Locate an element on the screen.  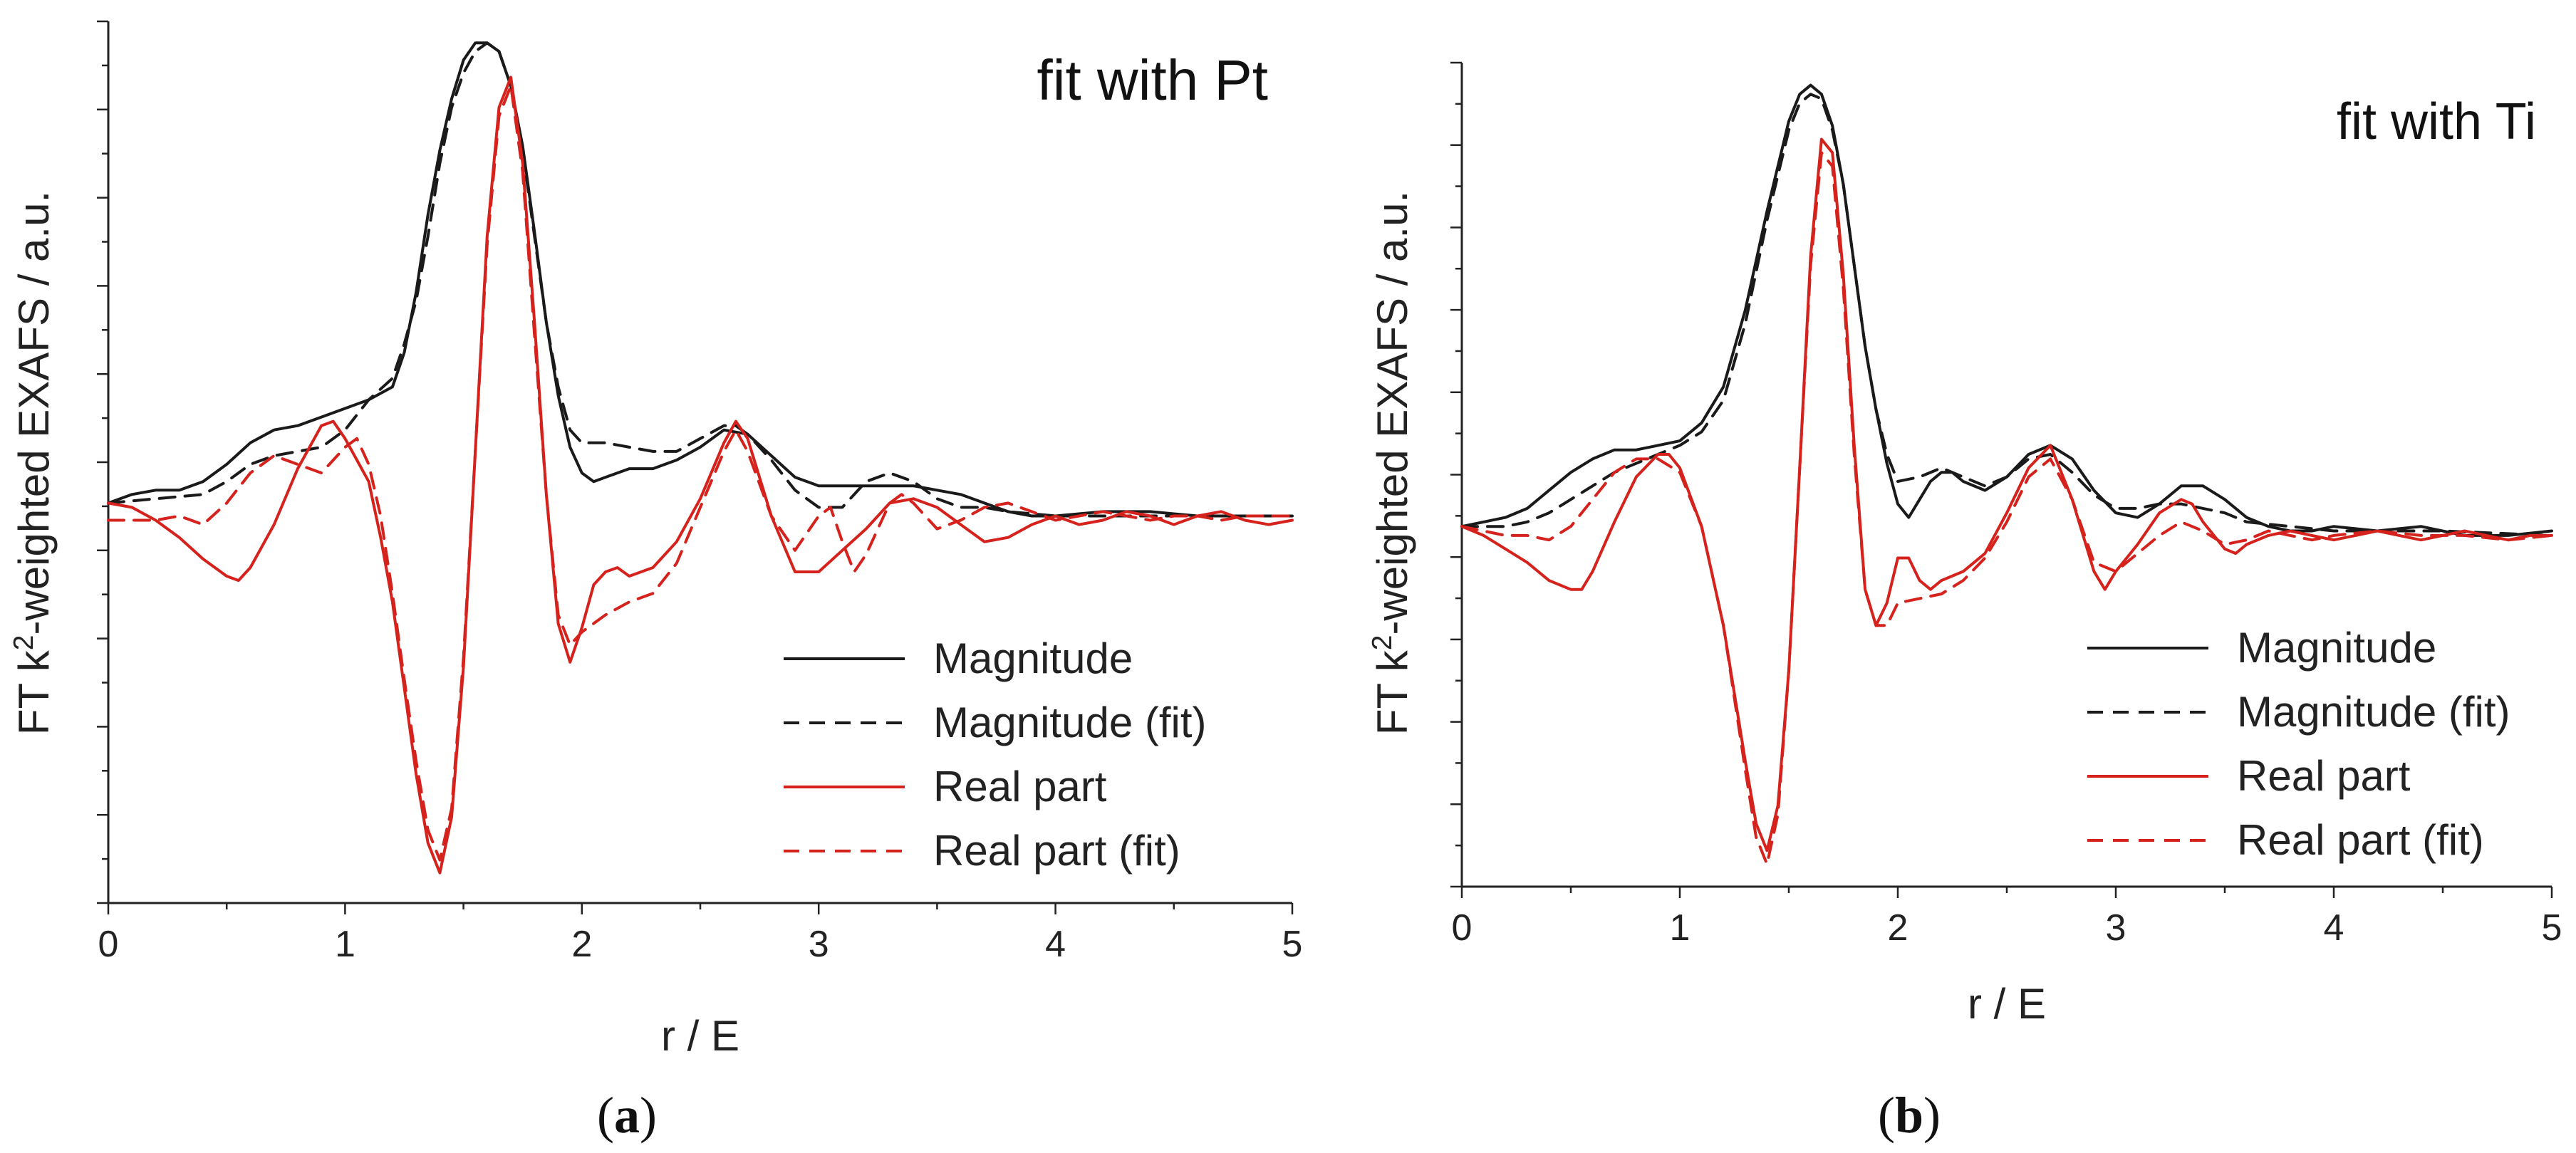
caption-letter: b is located at coordinates (1909, 1116).